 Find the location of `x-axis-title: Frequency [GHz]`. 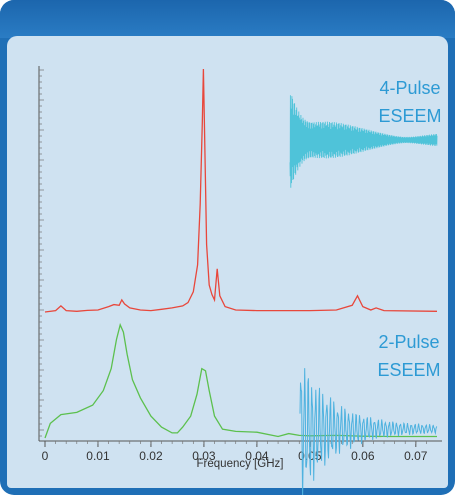

x-axis-title: Frequency [GHz] is located at coordinates (240, 464).